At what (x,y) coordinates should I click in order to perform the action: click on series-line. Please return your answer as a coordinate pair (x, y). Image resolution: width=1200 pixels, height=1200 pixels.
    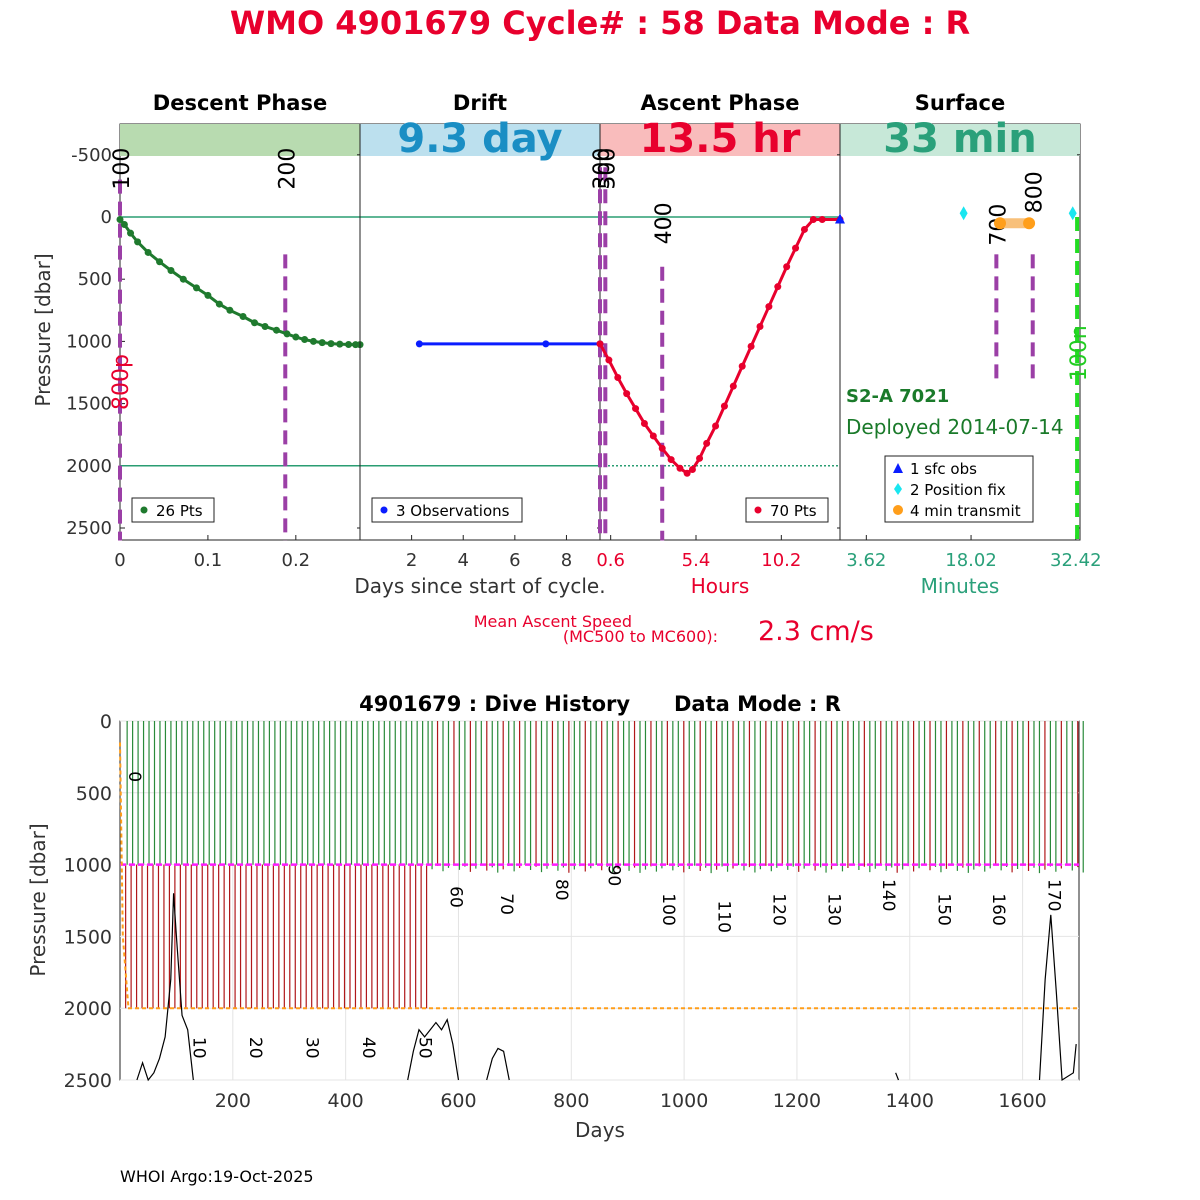
    Looking at the image, I should click on (719, 346).